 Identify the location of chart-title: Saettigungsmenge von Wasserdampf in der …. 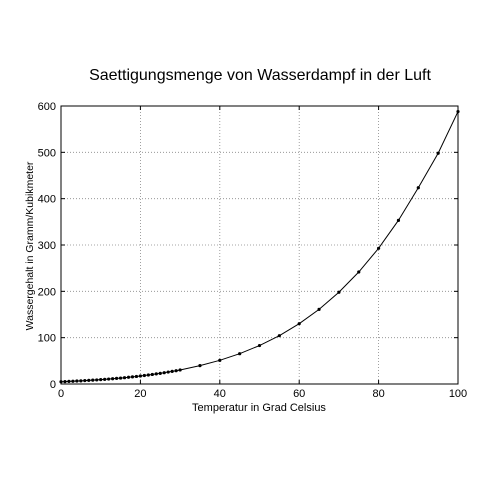
(260, 75).